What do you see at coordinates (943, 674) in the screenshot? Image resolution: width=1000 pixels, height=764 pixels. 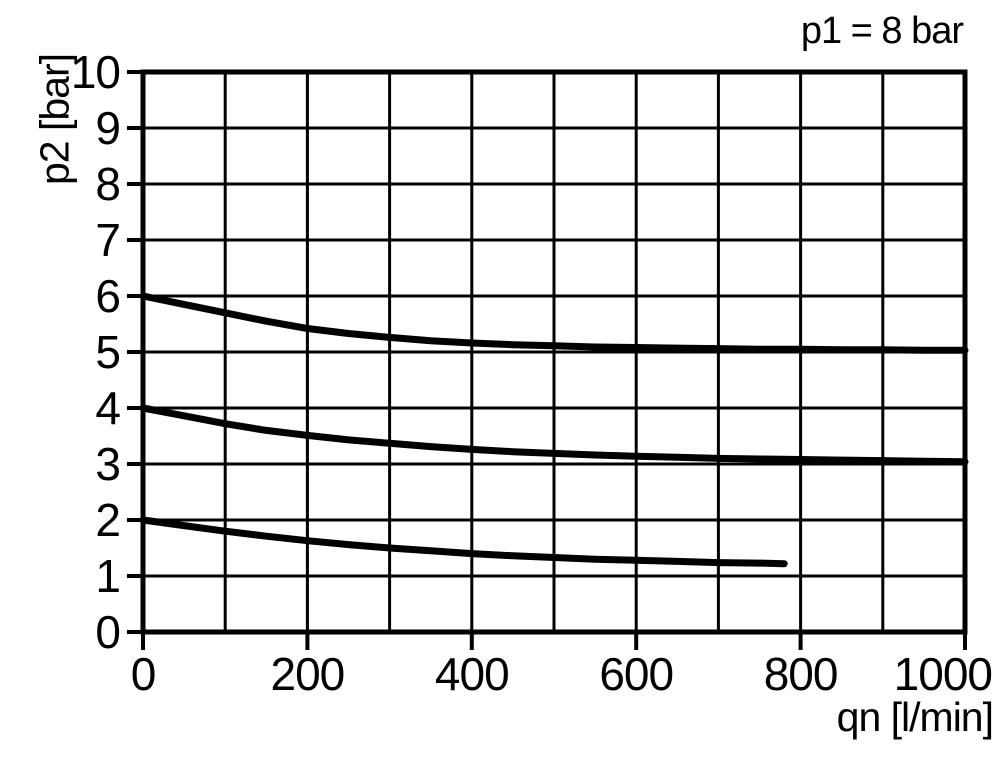 I see `x-tick-label: 1000` at bounding box center [943, 674].